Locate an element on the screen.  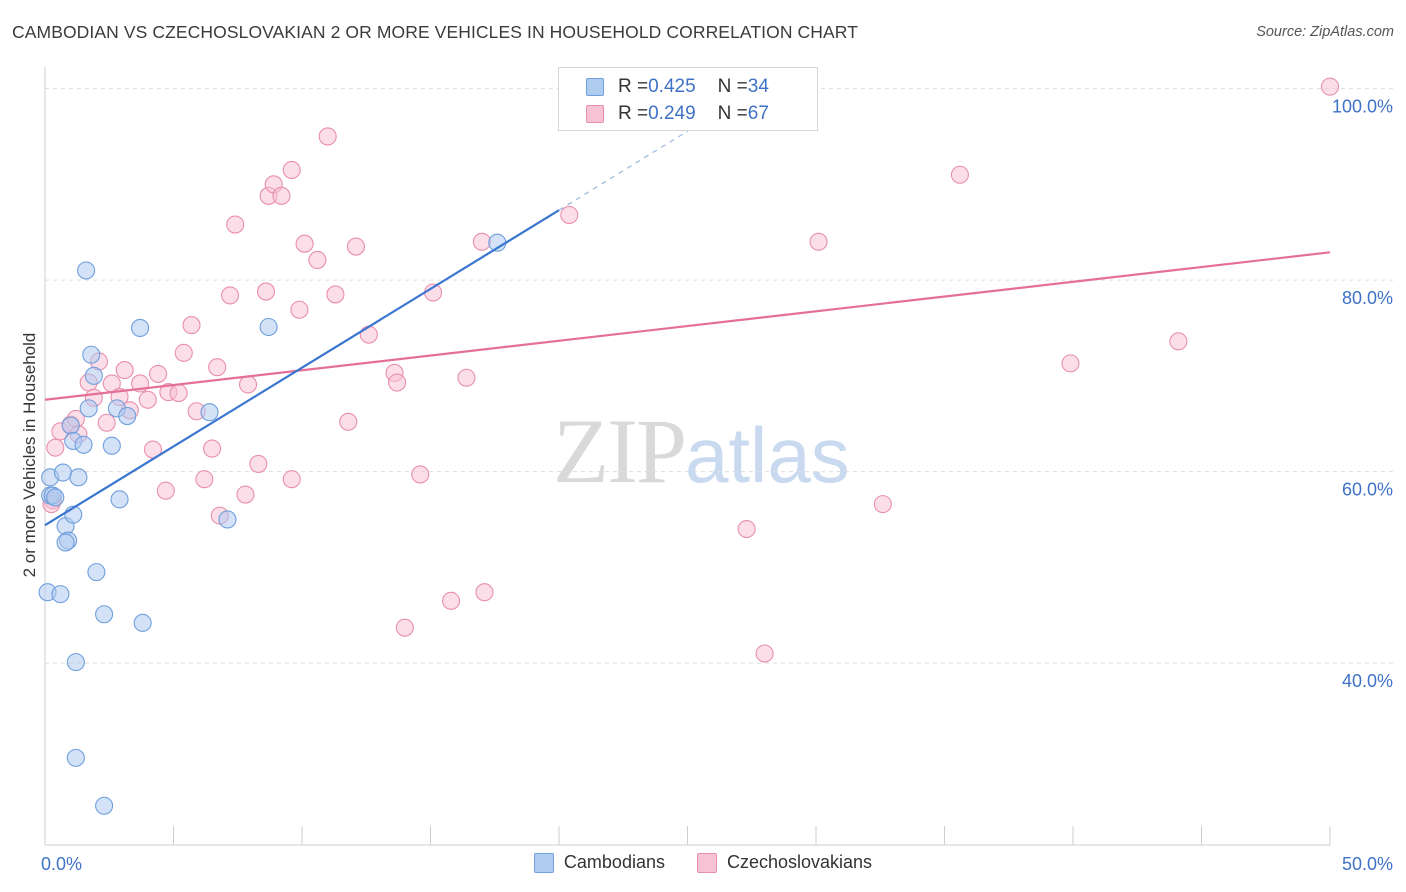
y-tick-label: 80.0% is located at coordinates (1367, 298).